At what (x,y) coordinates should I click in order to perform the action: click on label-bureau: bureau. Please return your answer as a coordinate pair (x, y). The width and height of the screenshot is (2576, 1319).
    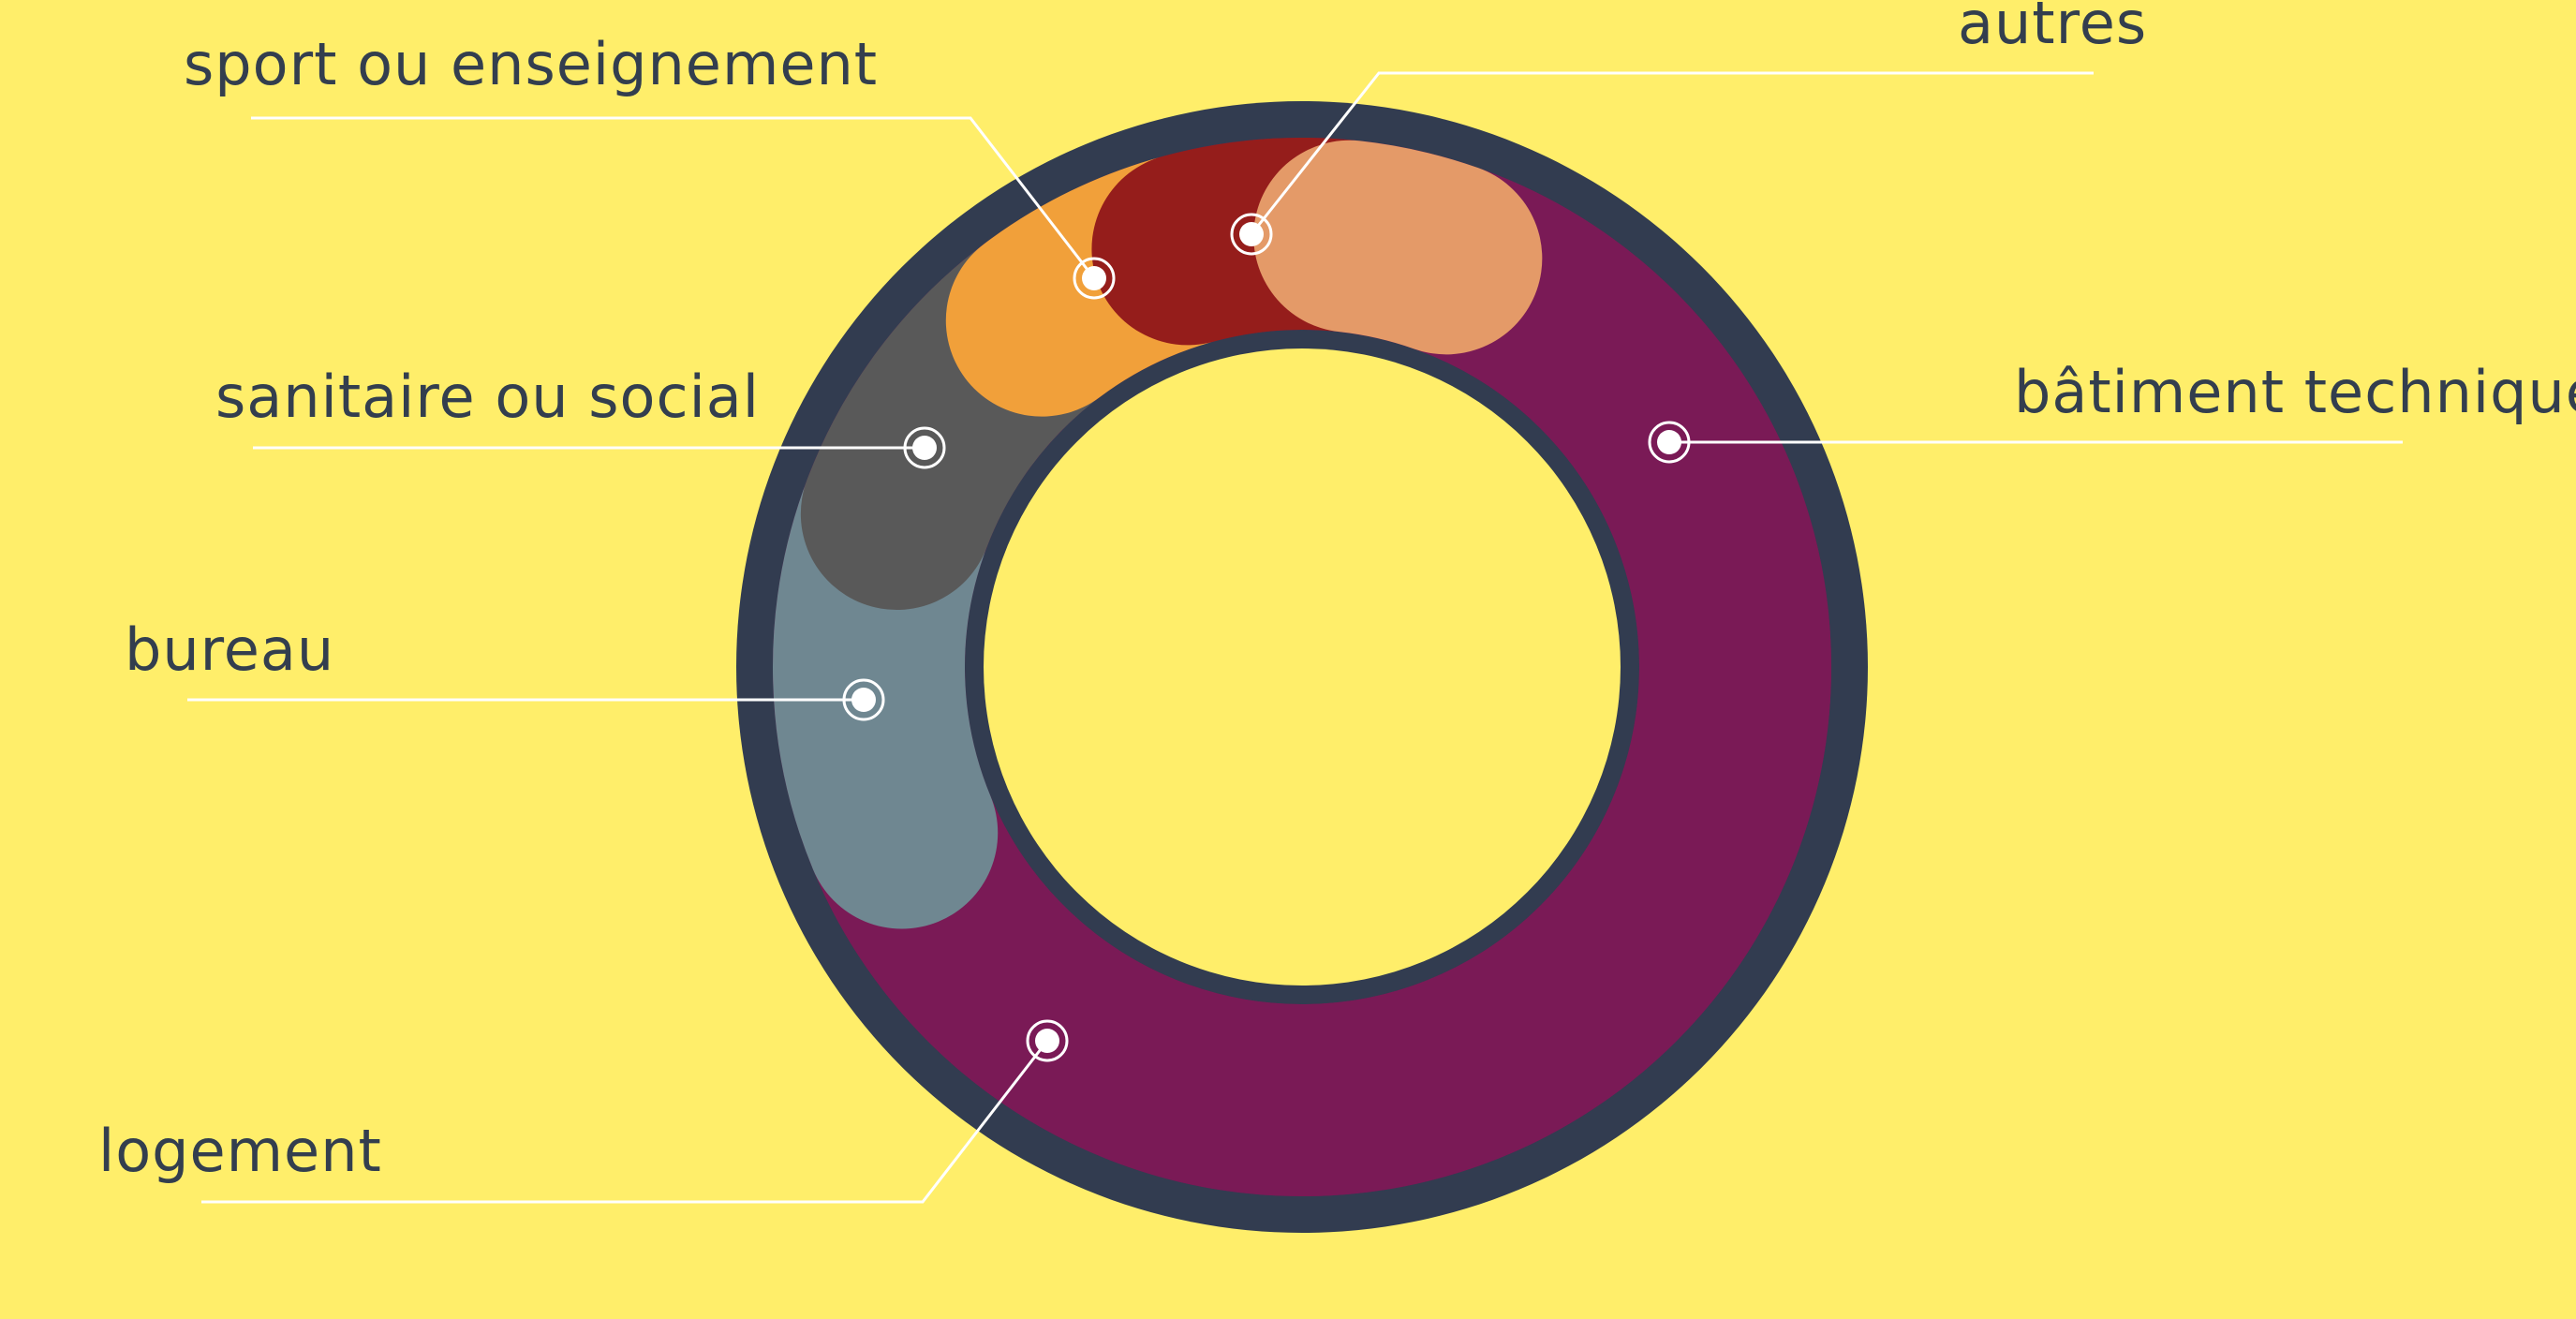
    Looking at the image, I should click on (229, 650).